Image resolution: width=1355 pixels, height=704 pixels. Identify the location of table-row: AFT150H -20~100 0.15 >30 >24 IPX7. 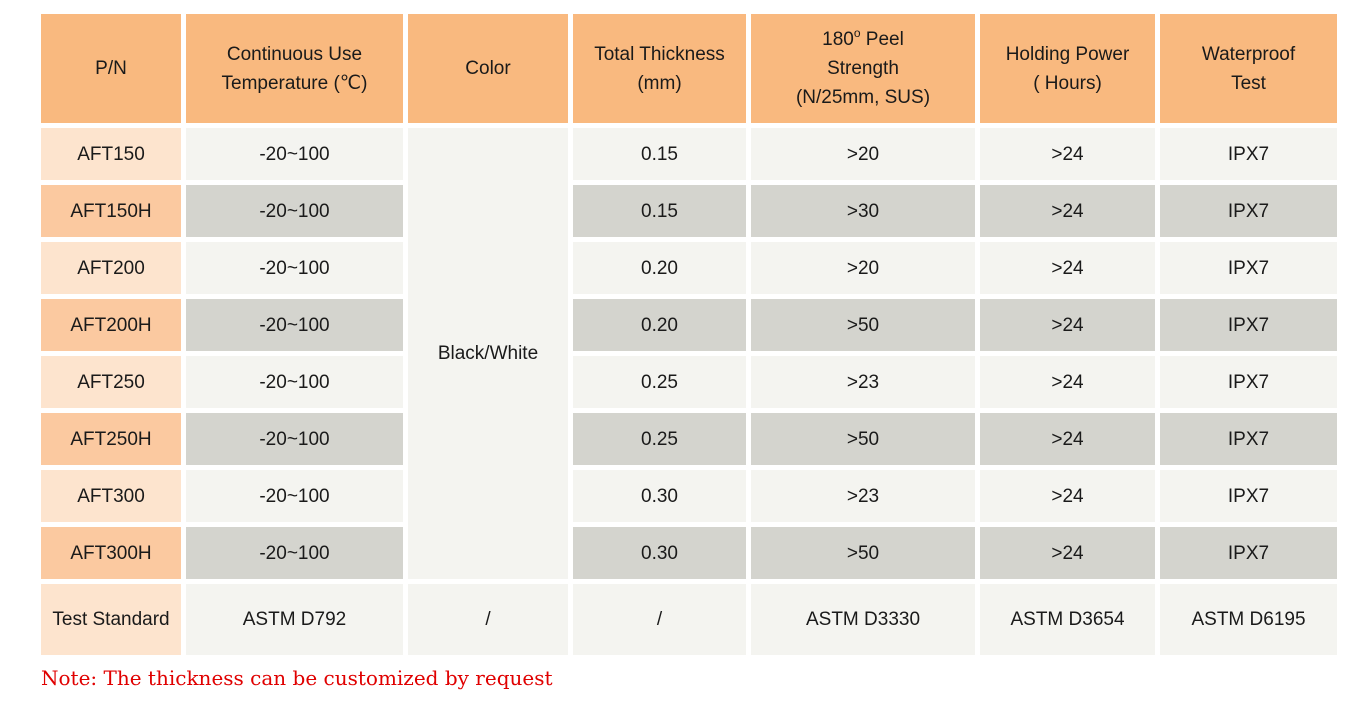
(689, 211).